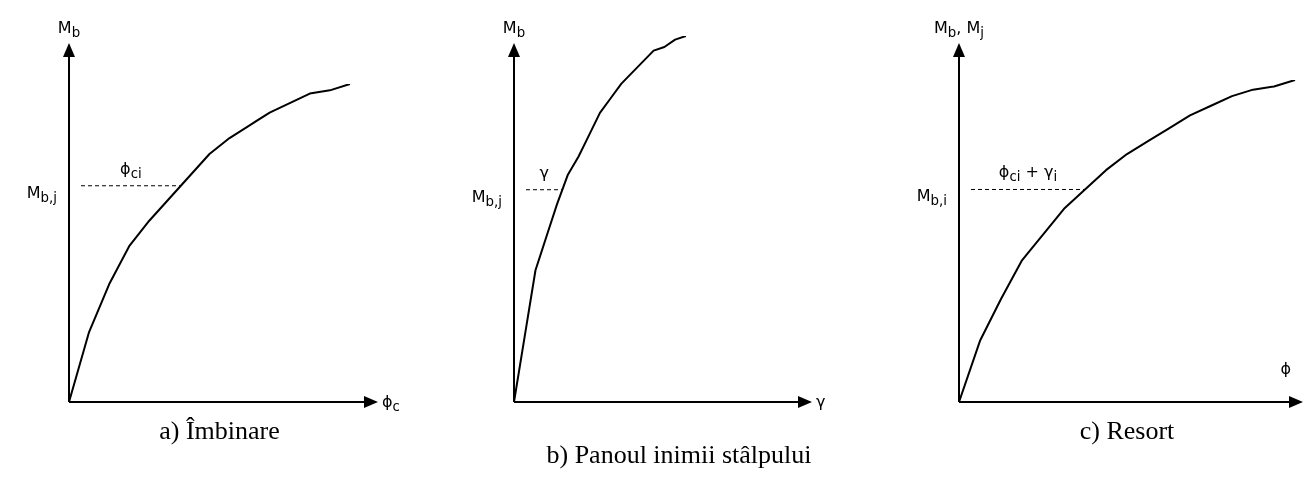  I want to click on annotation: γ, so click(544, 172).